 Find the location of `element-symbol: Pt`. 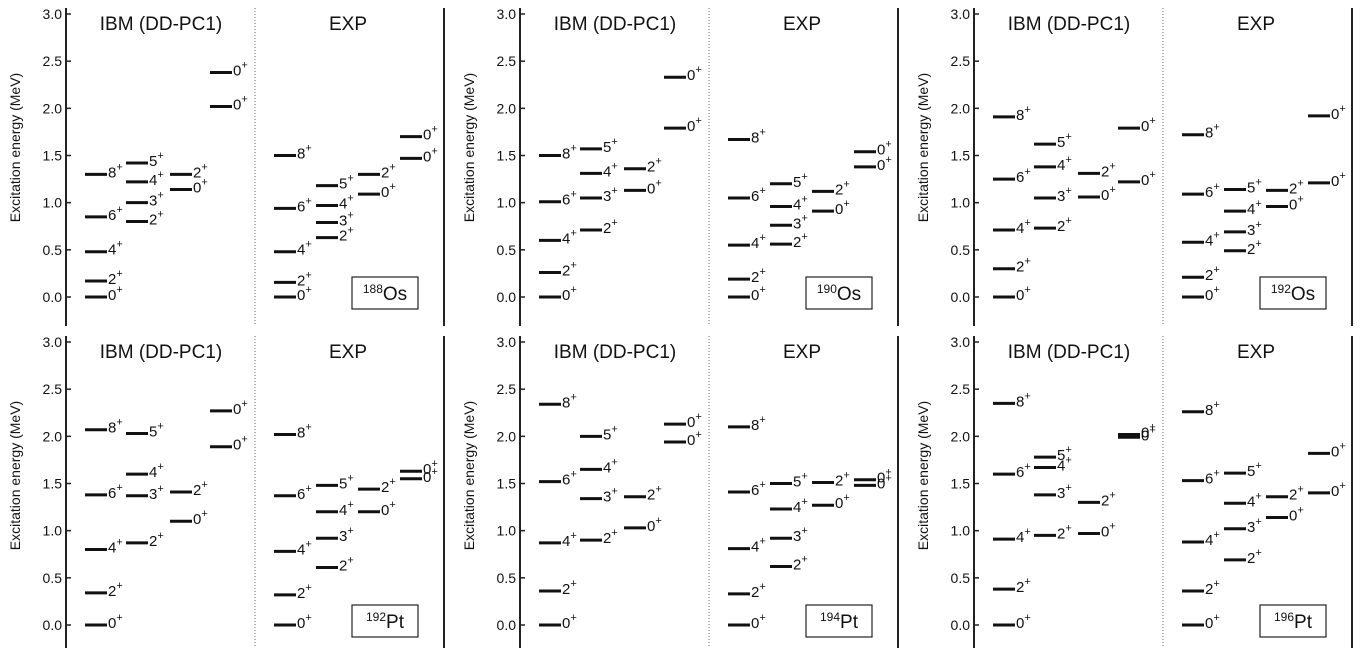

element-symbol: Pt is located at coordinates (1303, 622).